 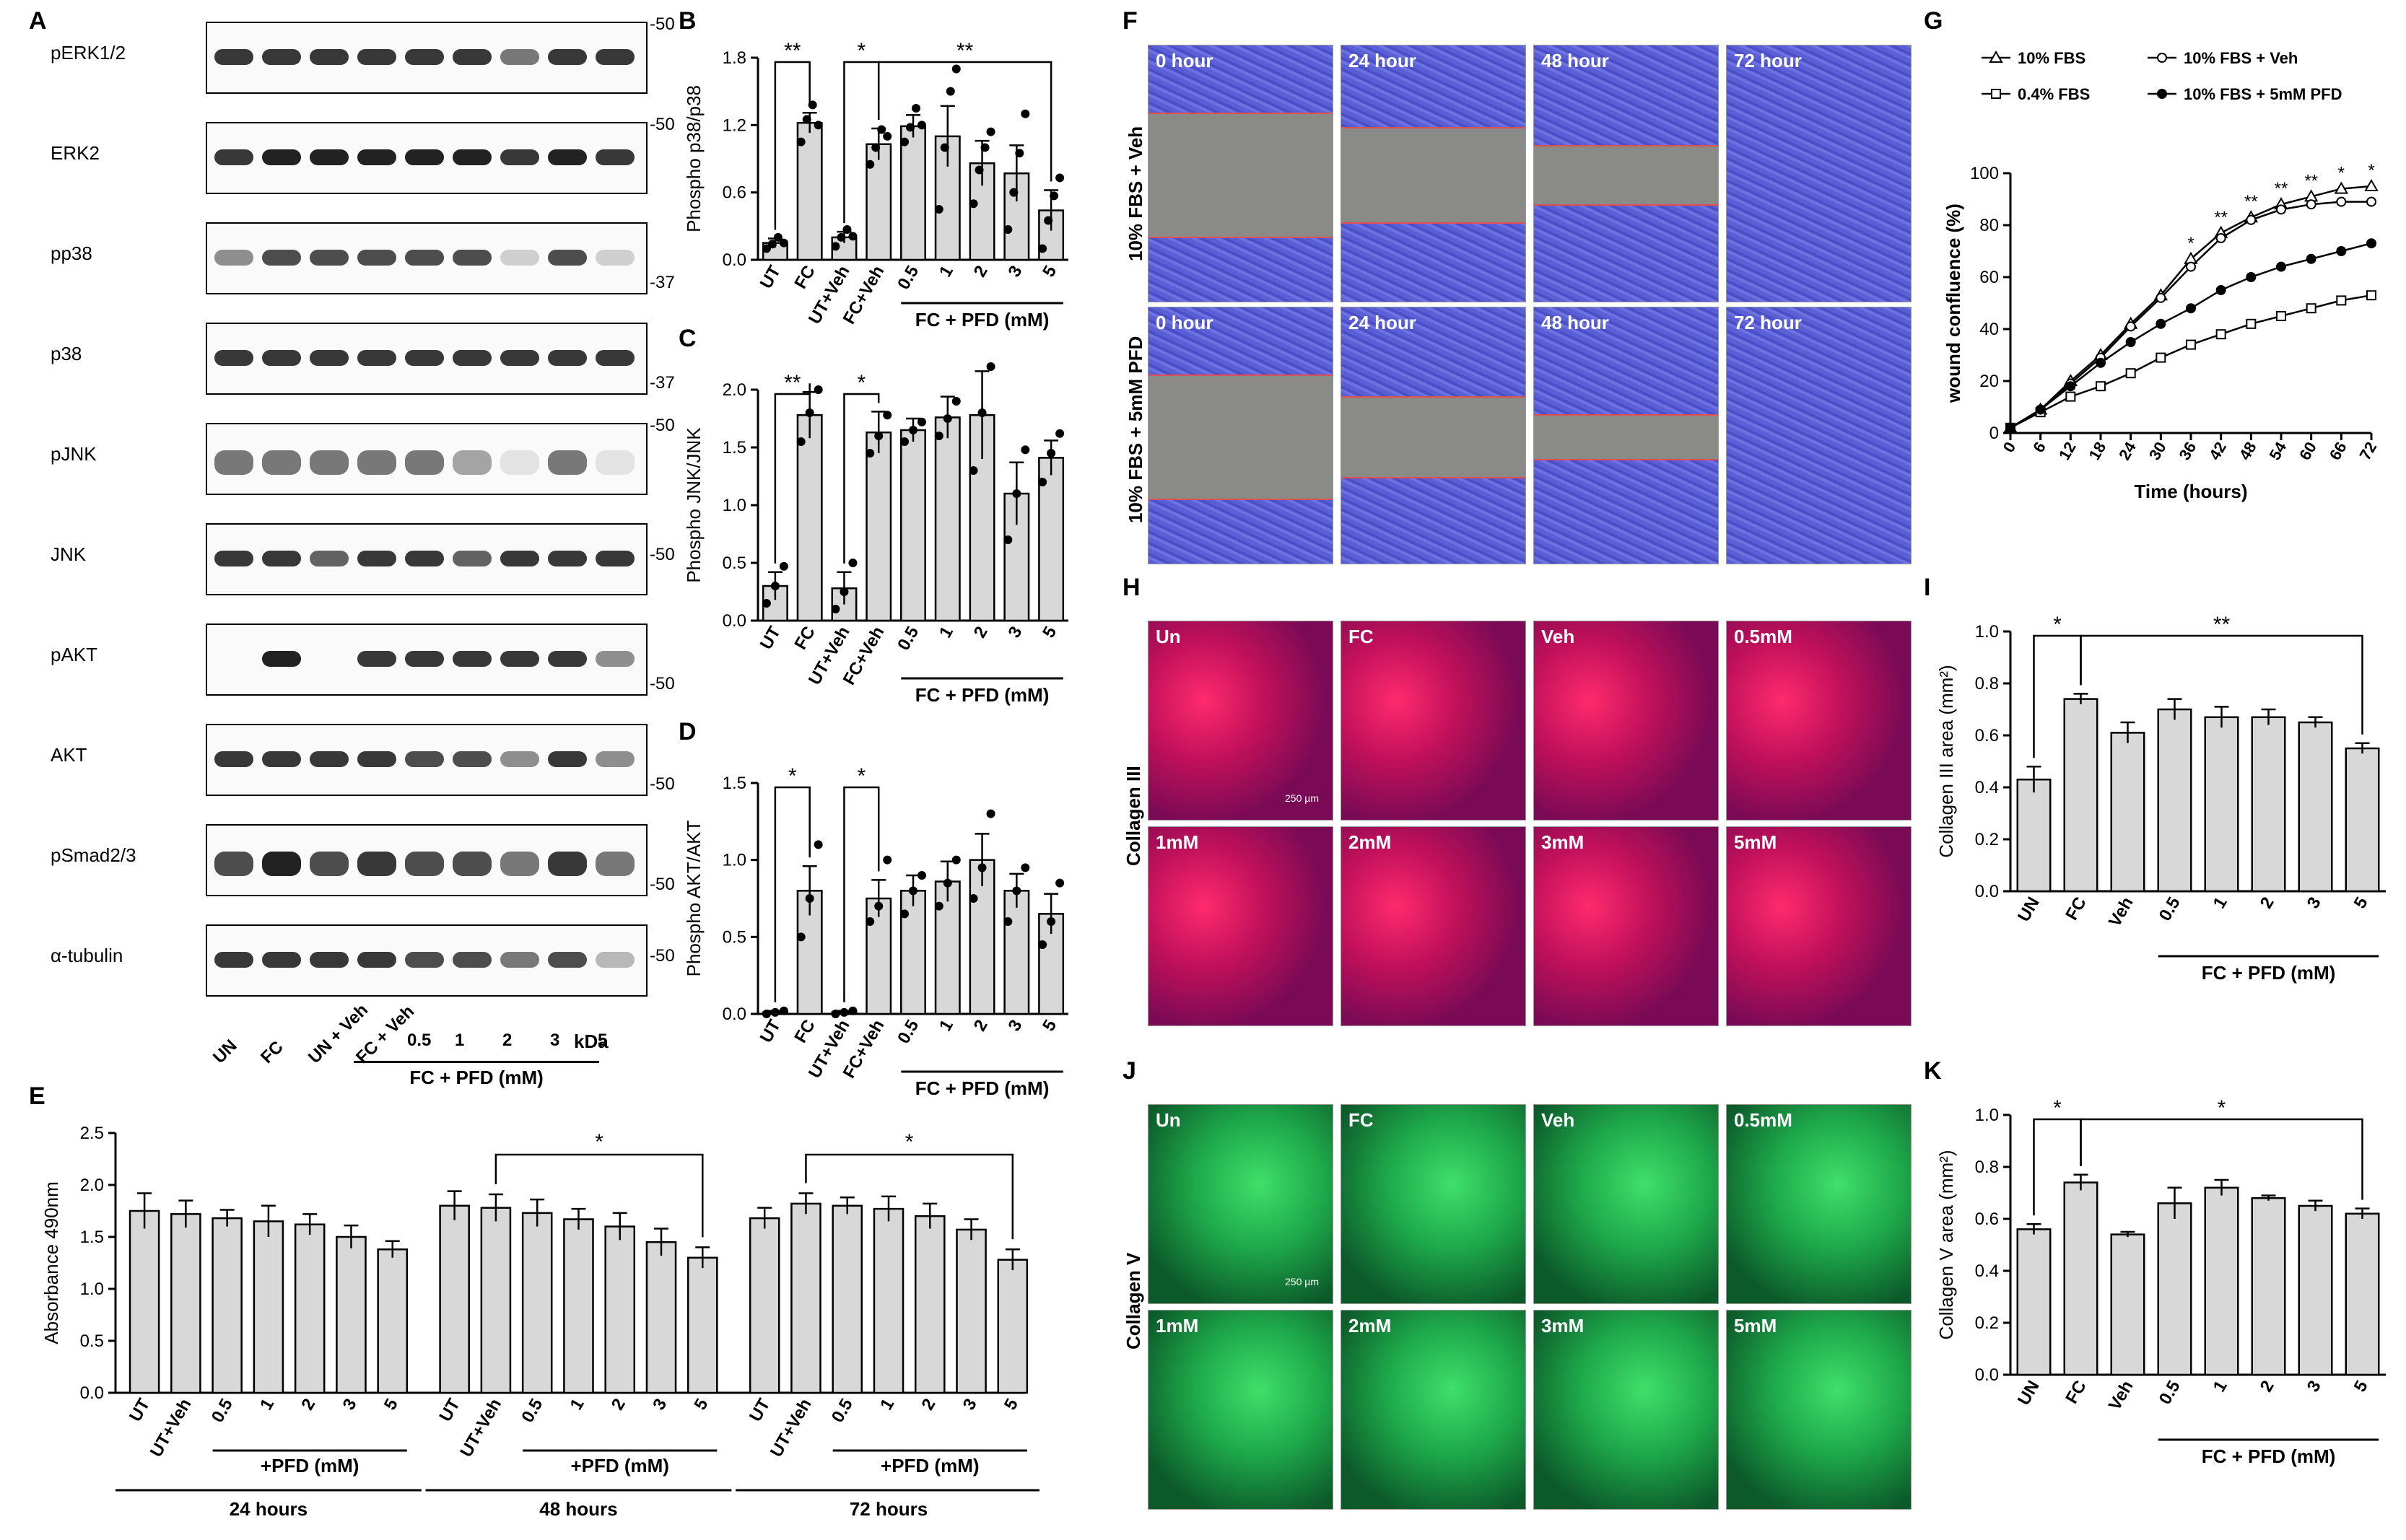 I want to click on collagen-image: Un, so click(x=1240, y=1204).